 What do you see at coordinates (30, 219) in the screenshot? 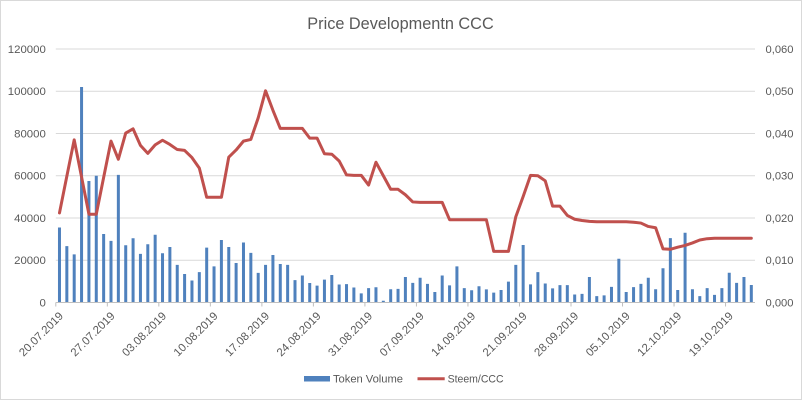
I see `svg-text: 40000` at bounding box center [30, 219].